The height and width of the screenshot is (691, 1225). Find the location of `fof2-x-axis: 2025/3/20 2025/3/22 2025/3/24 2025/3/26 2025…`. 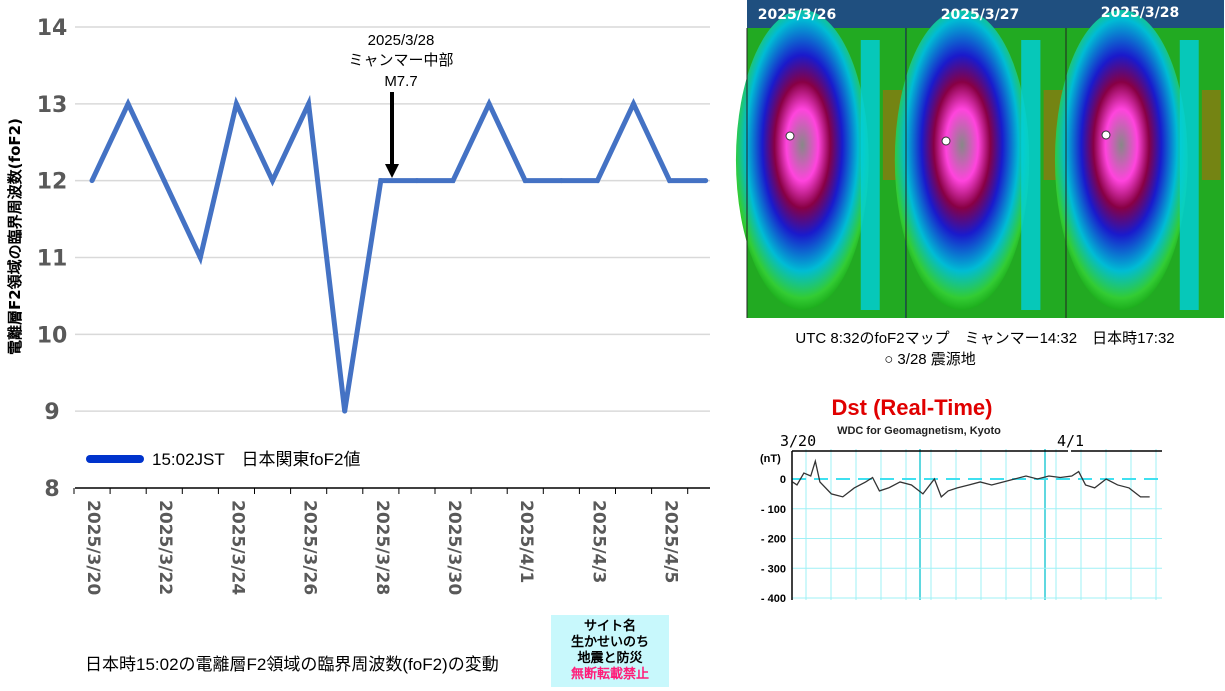

fof2-x-axis: 2025/3/20 2025/3/22 2025/3/24 2025/3/26 2025… is located at coordinates (381, 541).